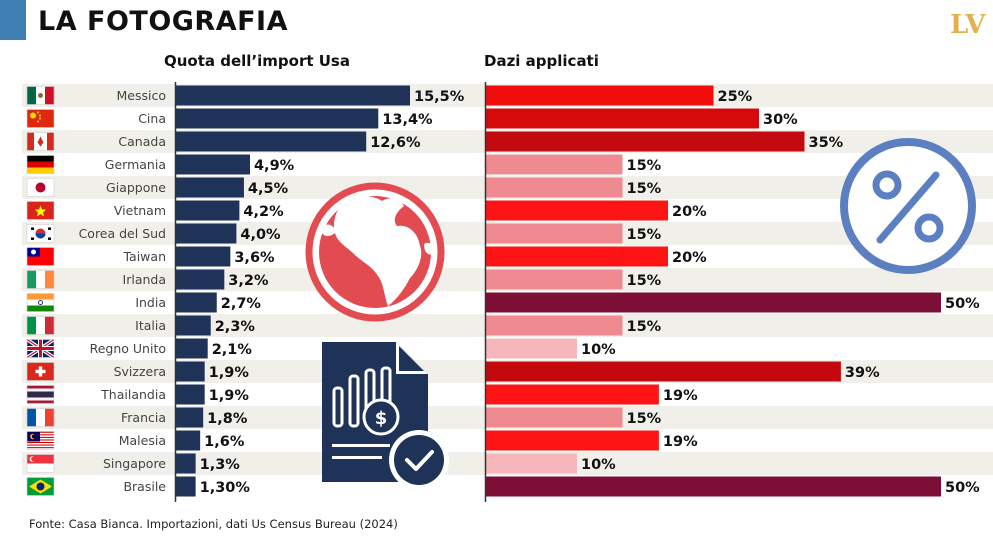  What do you see at coordinates (598, 350) in the screenshot?
I see `duty-value-label: 10%` at bounding box center [598, 350].